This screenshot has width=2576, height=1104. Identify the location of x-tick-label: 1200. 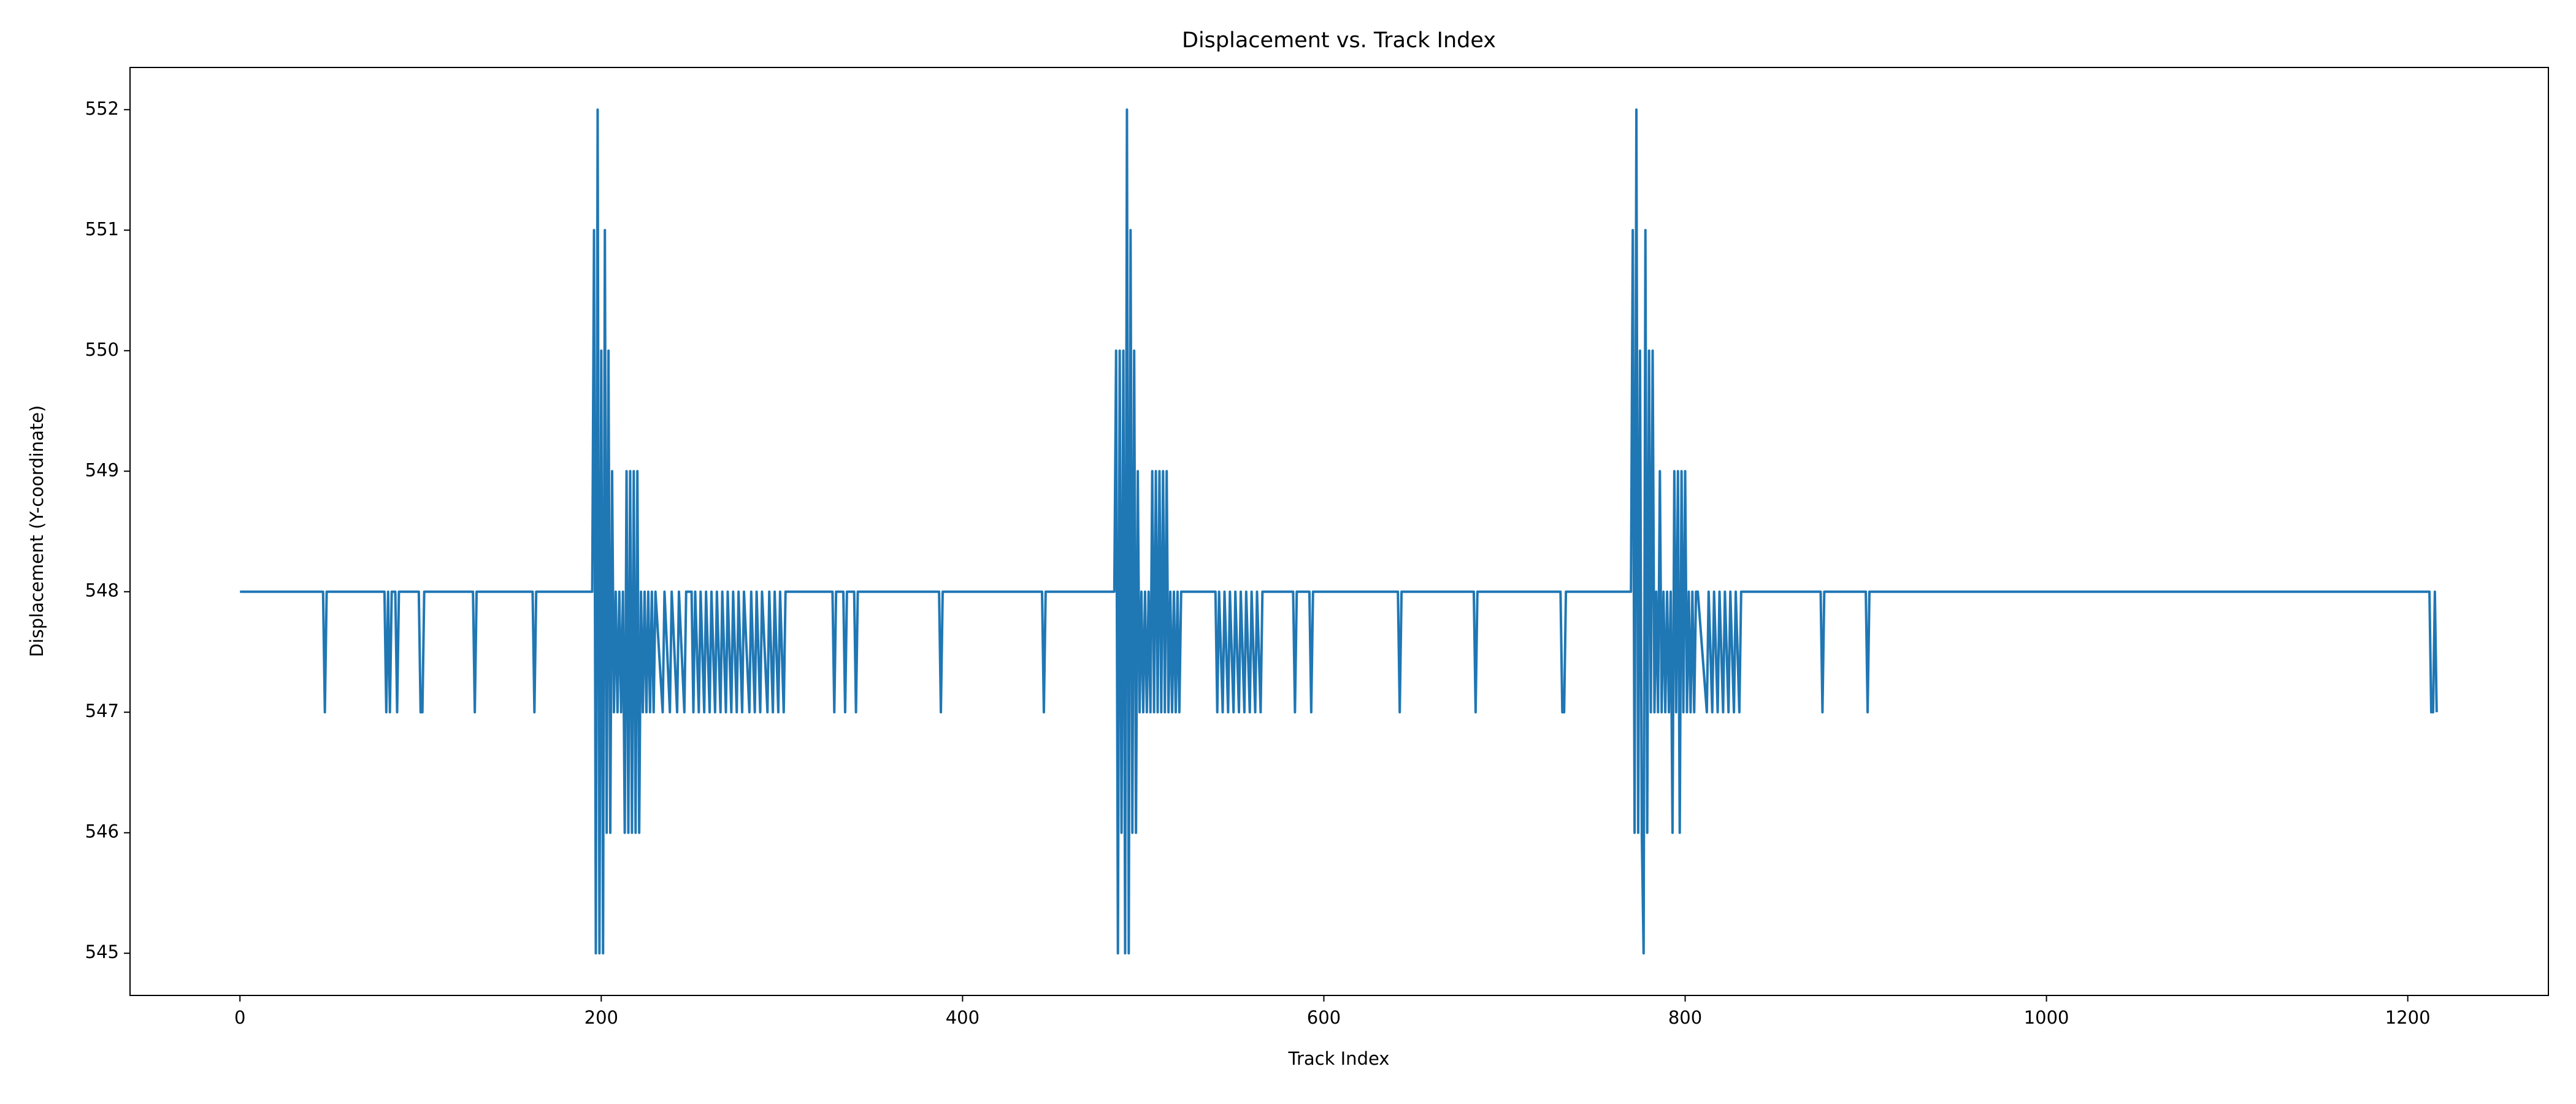
(2408, 1017).